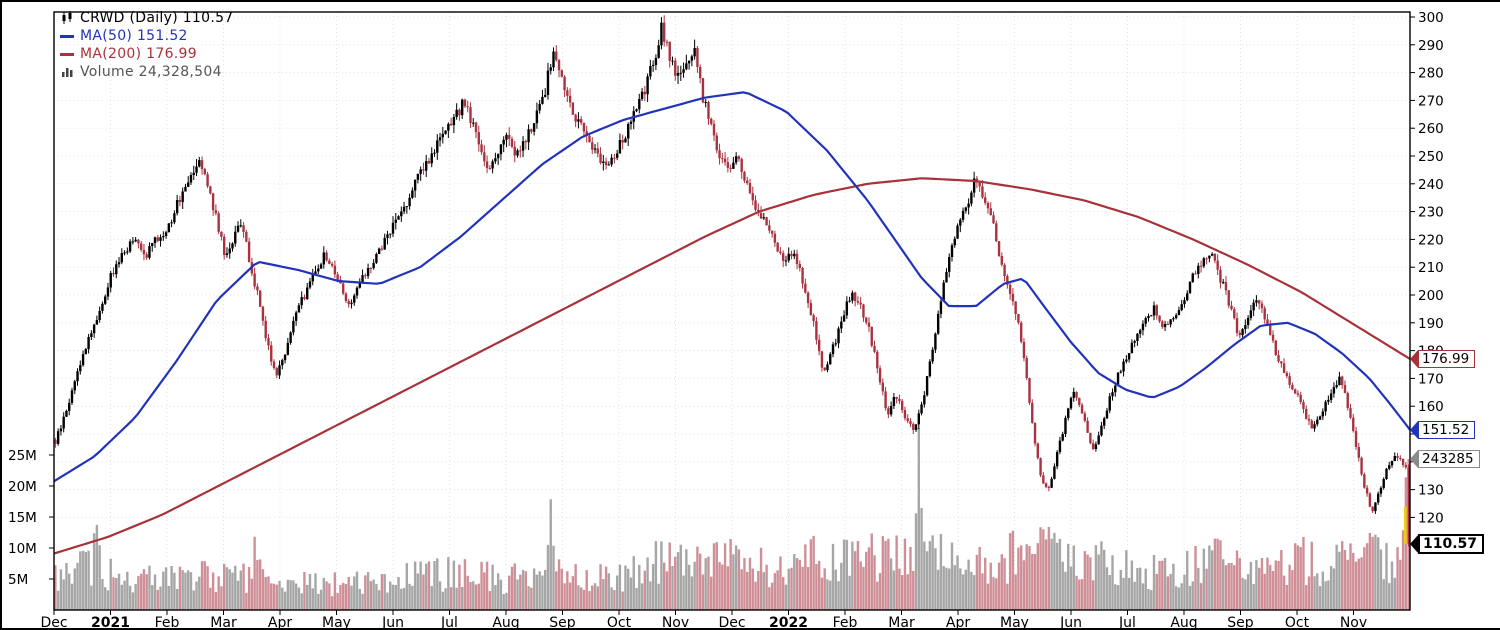  I want to click on legend-row-ma200: MA(200) 176.99, so click(147, 54).